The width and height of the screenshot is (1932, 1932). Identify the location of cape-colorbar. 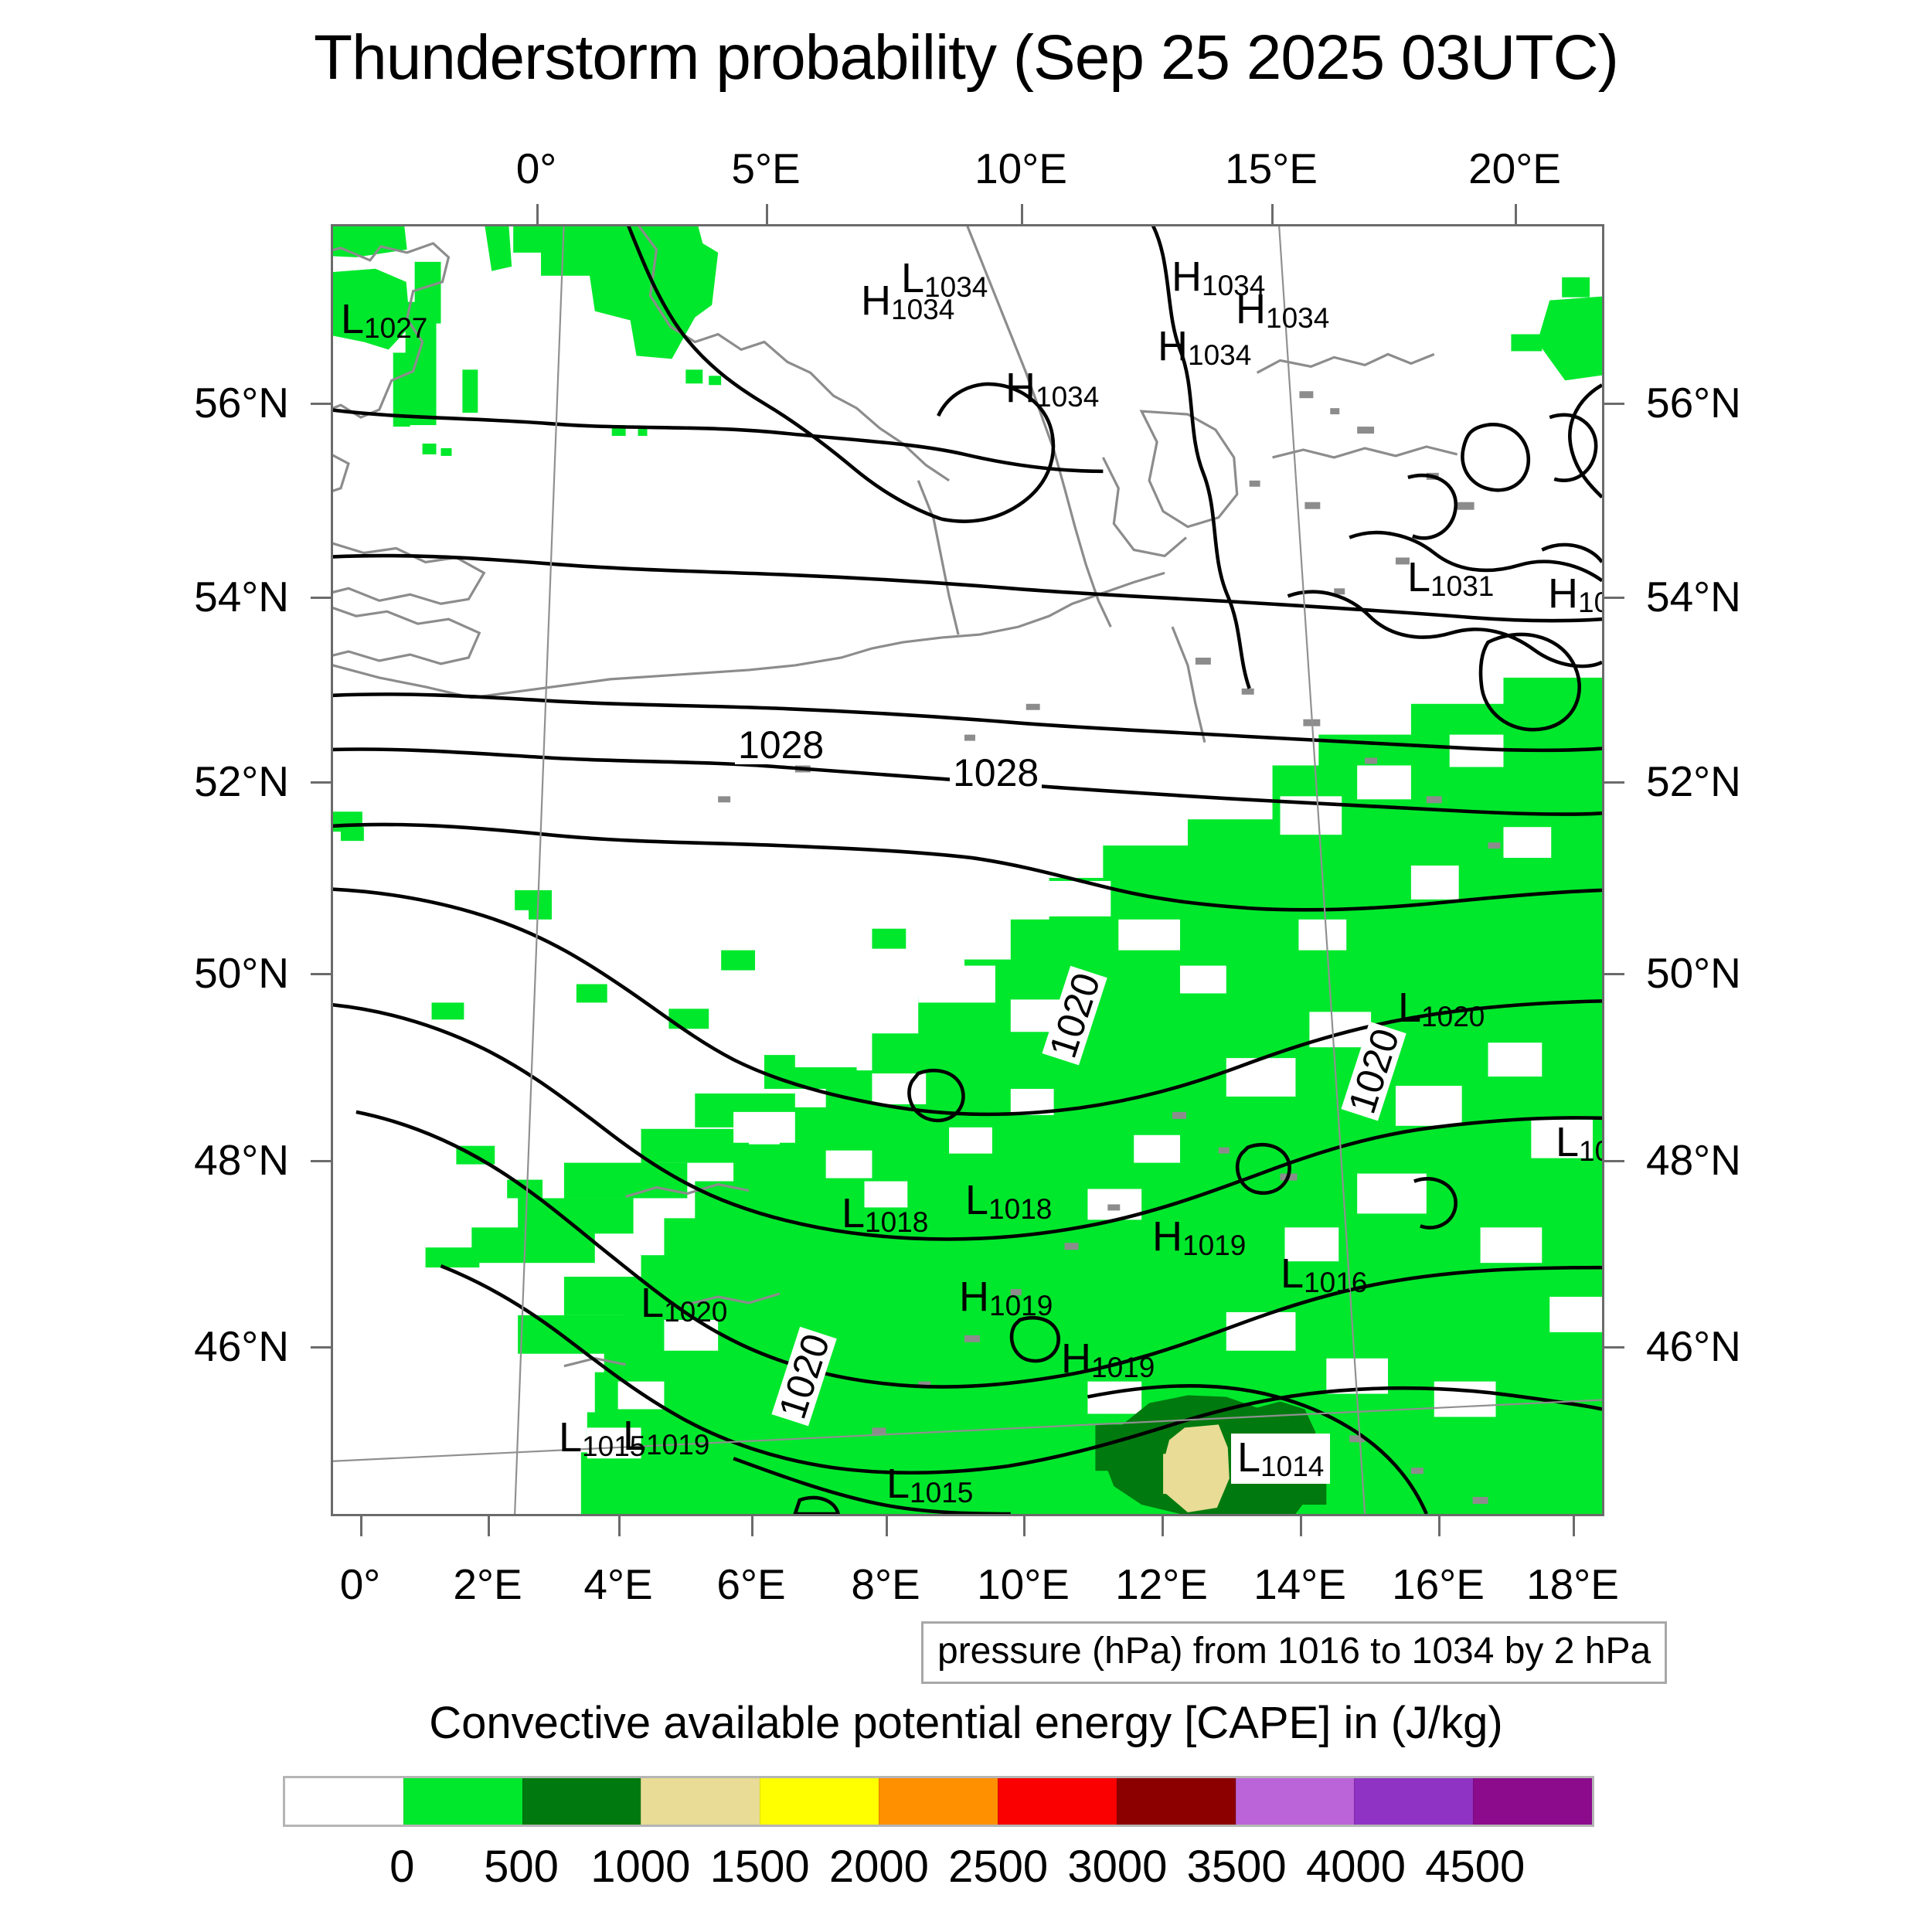
(939, 1801).